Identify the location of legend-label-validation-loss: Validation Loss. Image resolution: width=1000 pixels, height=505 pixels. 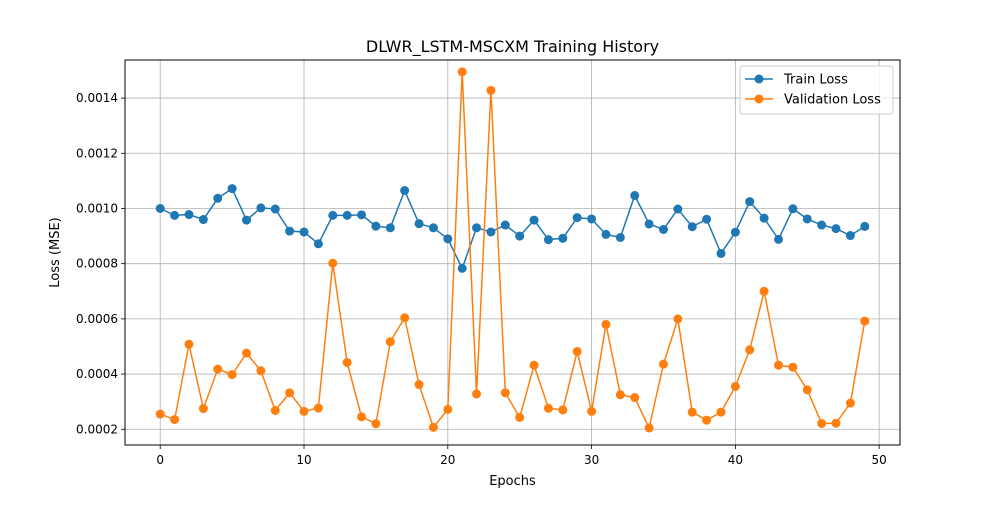
(832, 100).